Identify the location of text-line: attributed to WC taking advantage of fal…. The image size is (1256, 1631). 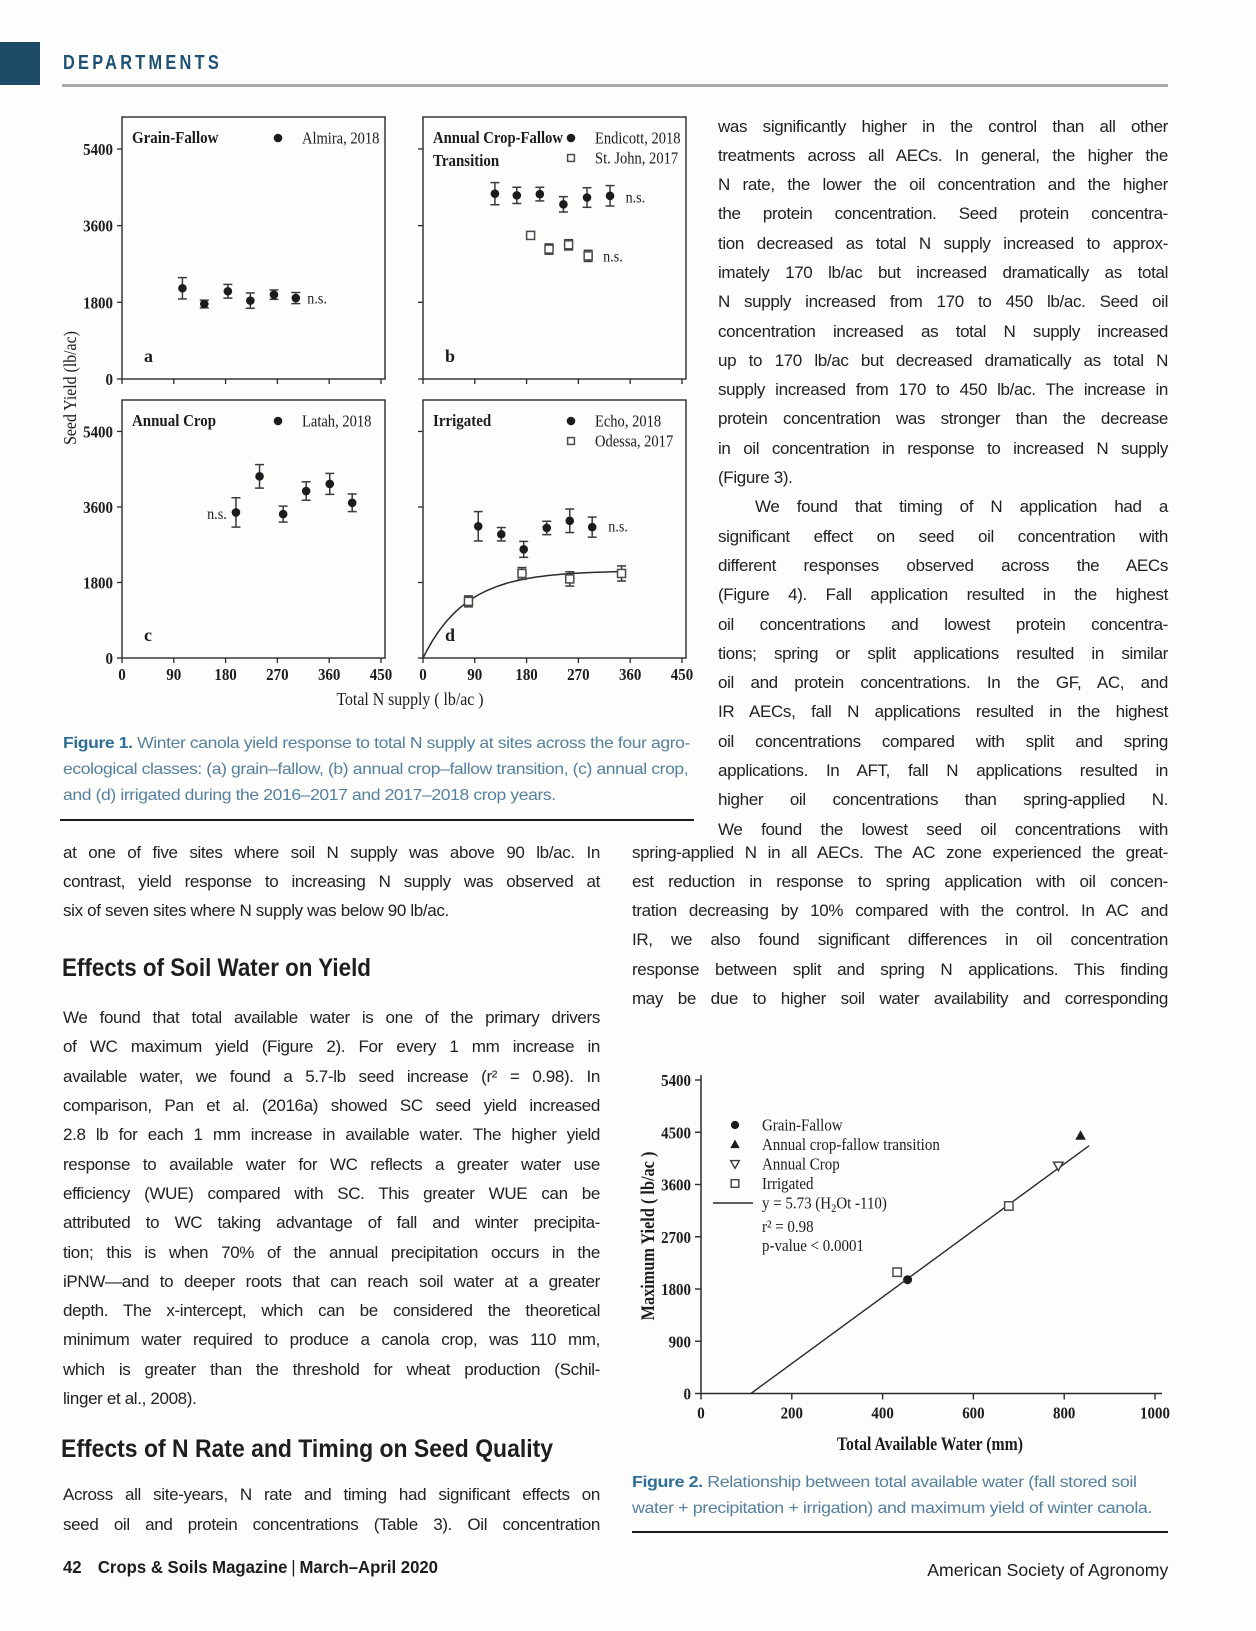
(331, 1223).